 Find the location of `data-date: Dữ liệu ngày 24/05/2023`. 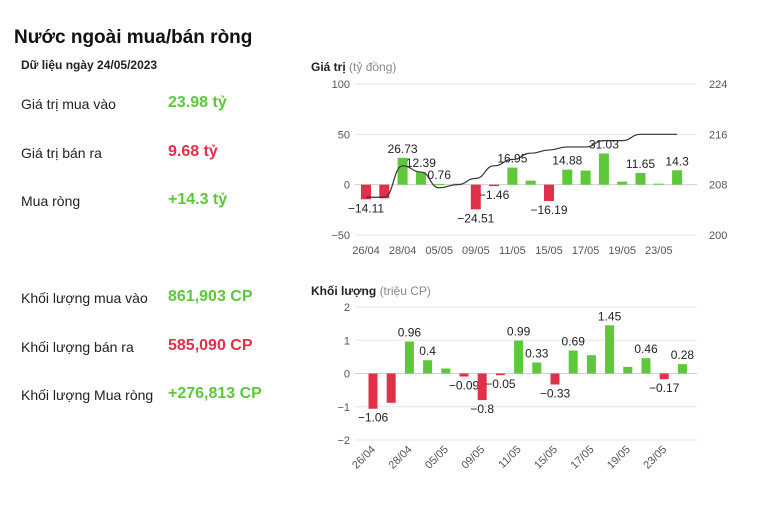

data-date: Dữ liệu ngày 24/05/2023 is located at coordinates (89, 65).